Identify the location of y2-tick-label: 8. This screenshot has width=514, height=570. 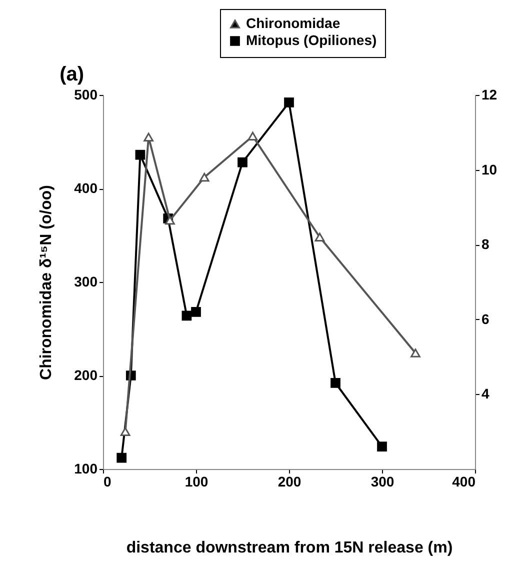
(486, 244).